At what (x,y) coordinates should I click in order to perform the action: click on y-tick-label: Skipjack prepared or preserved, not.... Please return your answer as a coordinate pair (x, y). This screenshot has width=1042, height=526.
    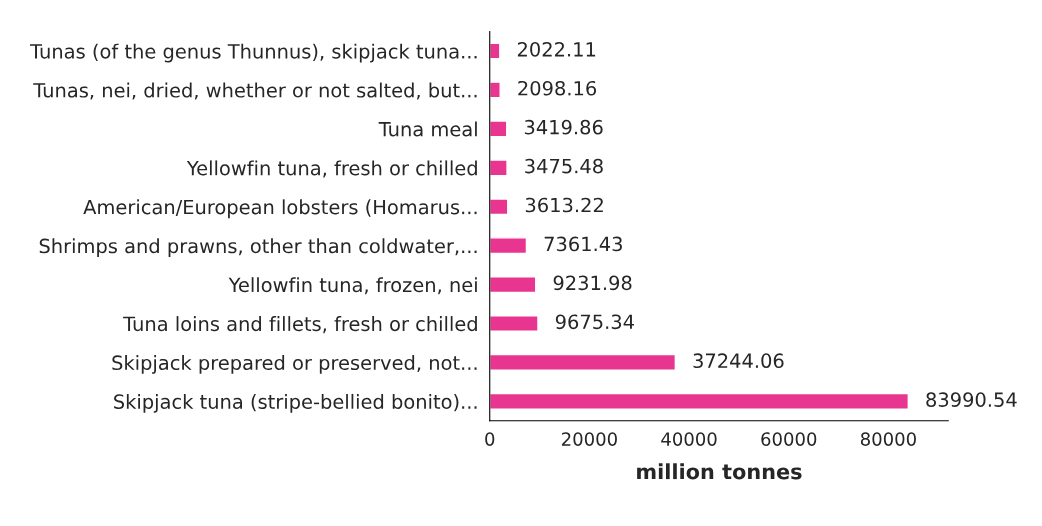
    Looking at the image, I should click on (294, 364).